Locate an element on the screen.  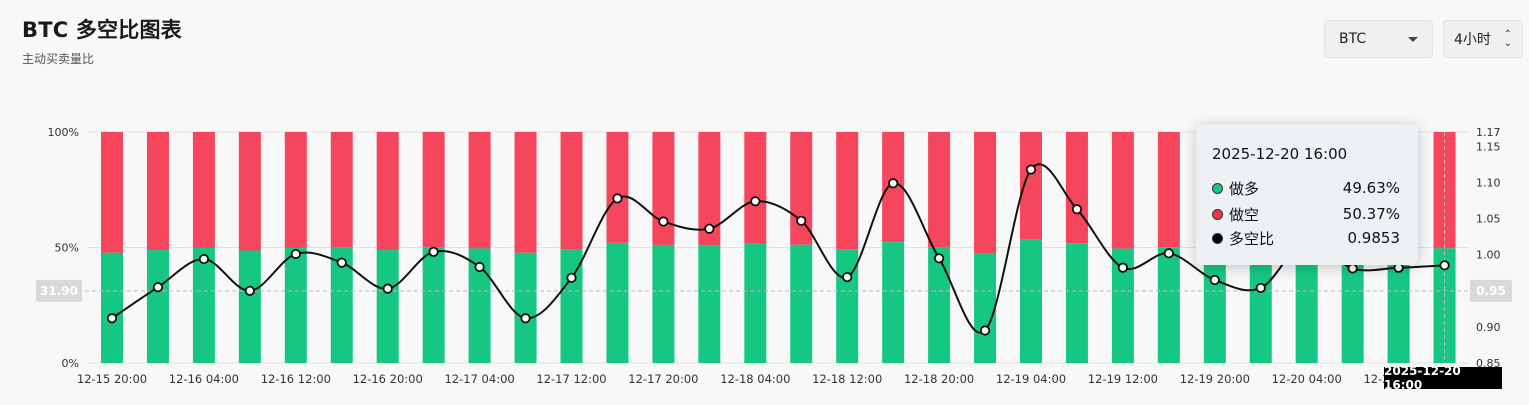
crosshair-left-label: 31.90 is located at coordinates (59, 291).